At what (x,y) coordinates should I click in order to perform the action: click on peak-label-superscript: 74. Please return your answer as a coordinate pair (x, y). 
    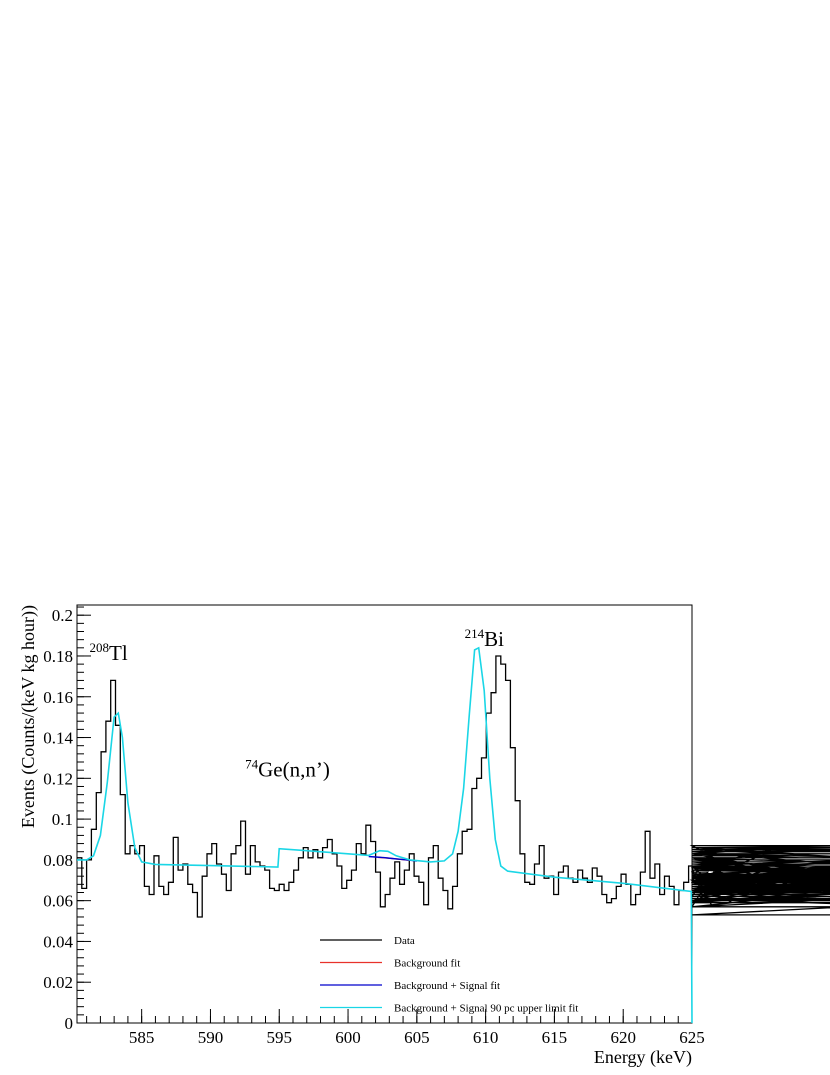
    Looking at the image, I should click on (252, 763).